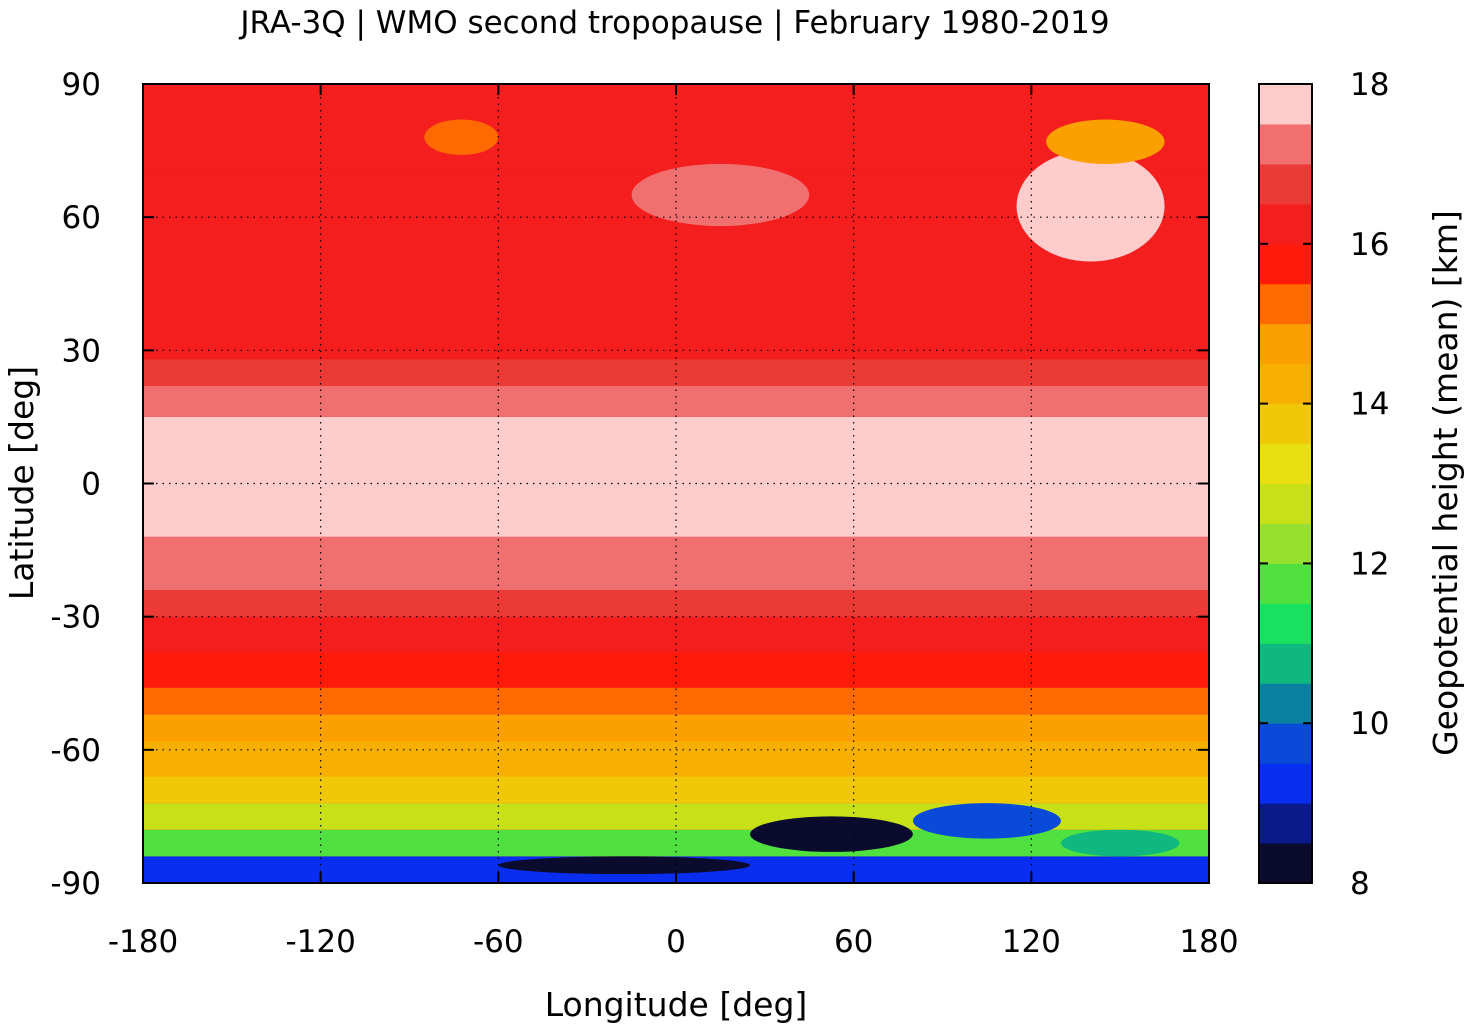 This screenshot has width=1471, height=1029. What do you see at coordinates (498, 942) in the screenshot?
I see `x-tick-label: -60` at bounding box center [498, 942].